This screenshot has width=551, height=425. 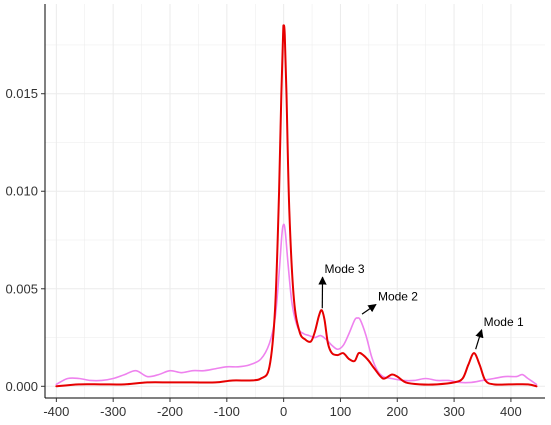 What do you see at coordinates (398, 296) in the screenshot?
I see `annotation-label: Mode 2` at bounding box center [398, 296].